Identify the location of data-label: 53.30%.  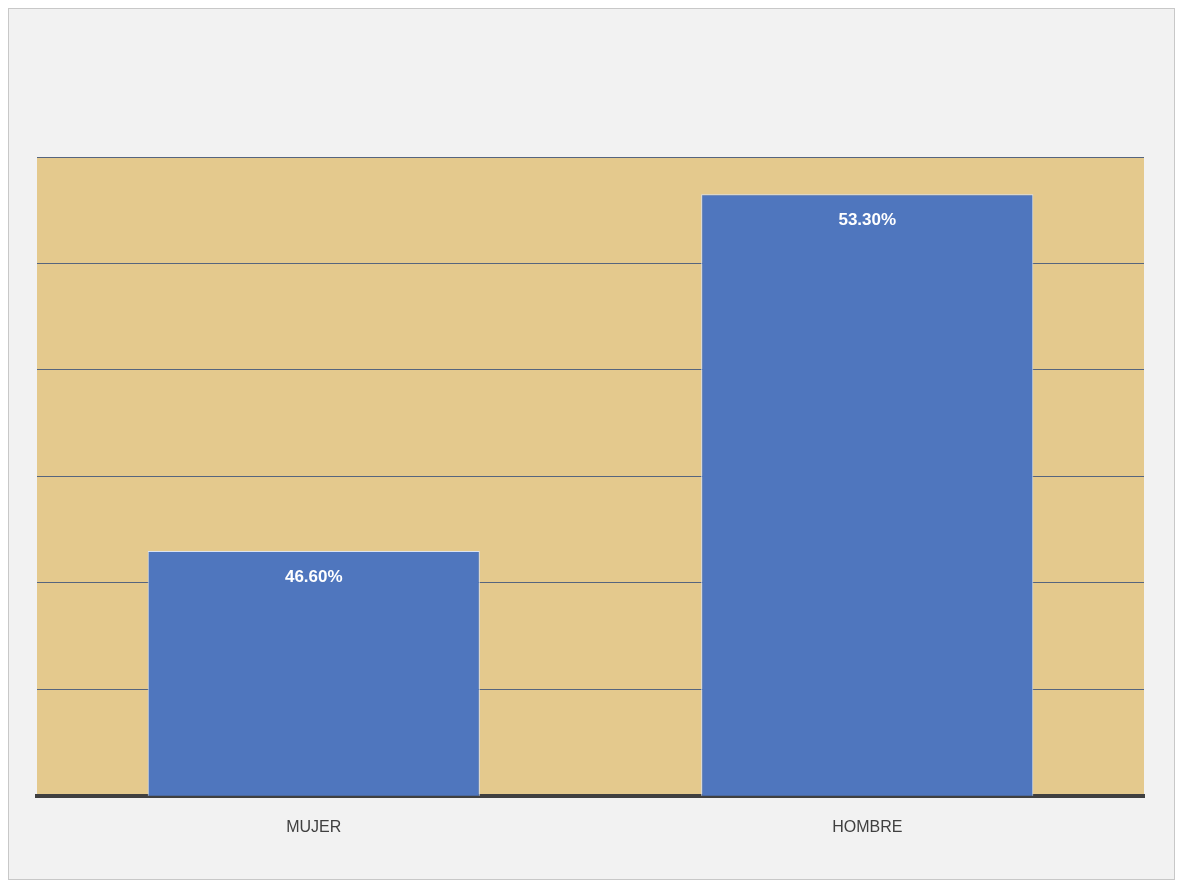
(867, 220).